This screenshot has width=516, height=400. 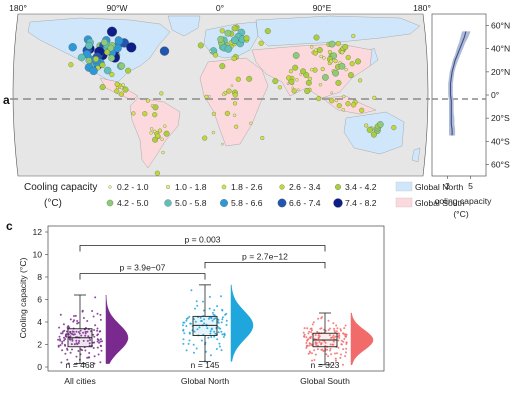 What do you see at coordinates (282, 187) in the screenshot?
I see `legend-swatch` at bounding box center [282, 187].